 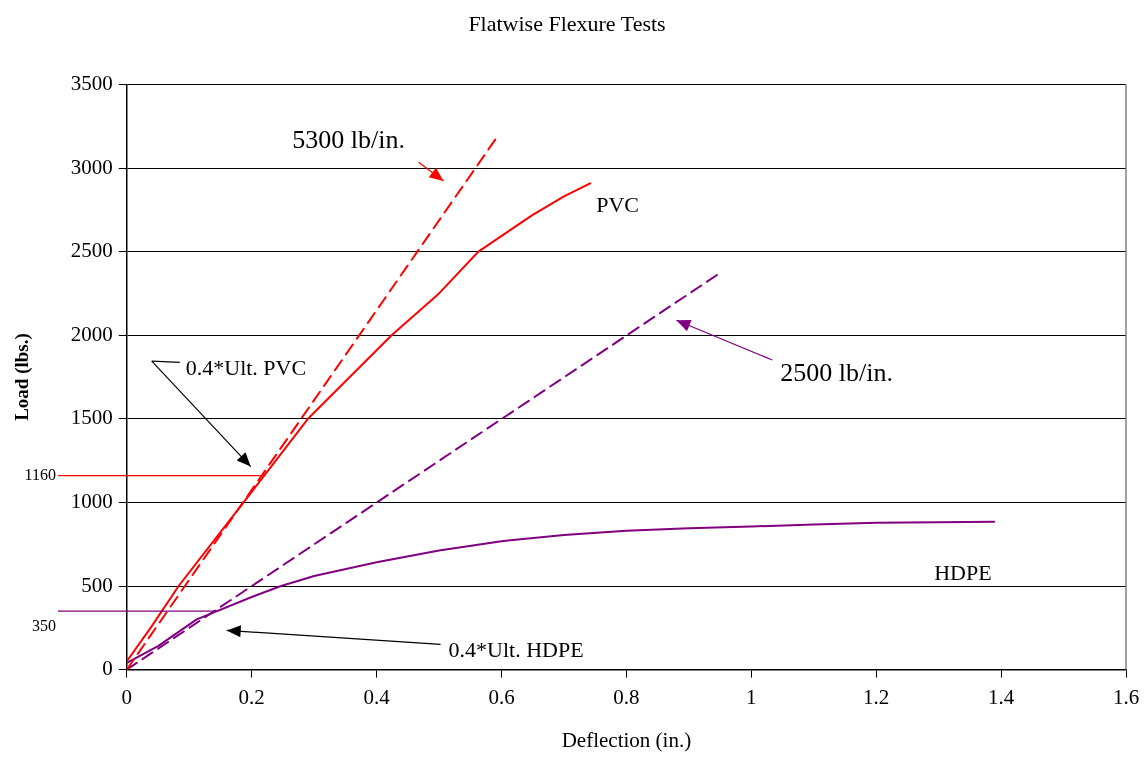 What do you see at coordinates (516, 650) in the screenshot?
I see `annotation: 0.4*Ult. HDPE` at bounding box center [516, 650].